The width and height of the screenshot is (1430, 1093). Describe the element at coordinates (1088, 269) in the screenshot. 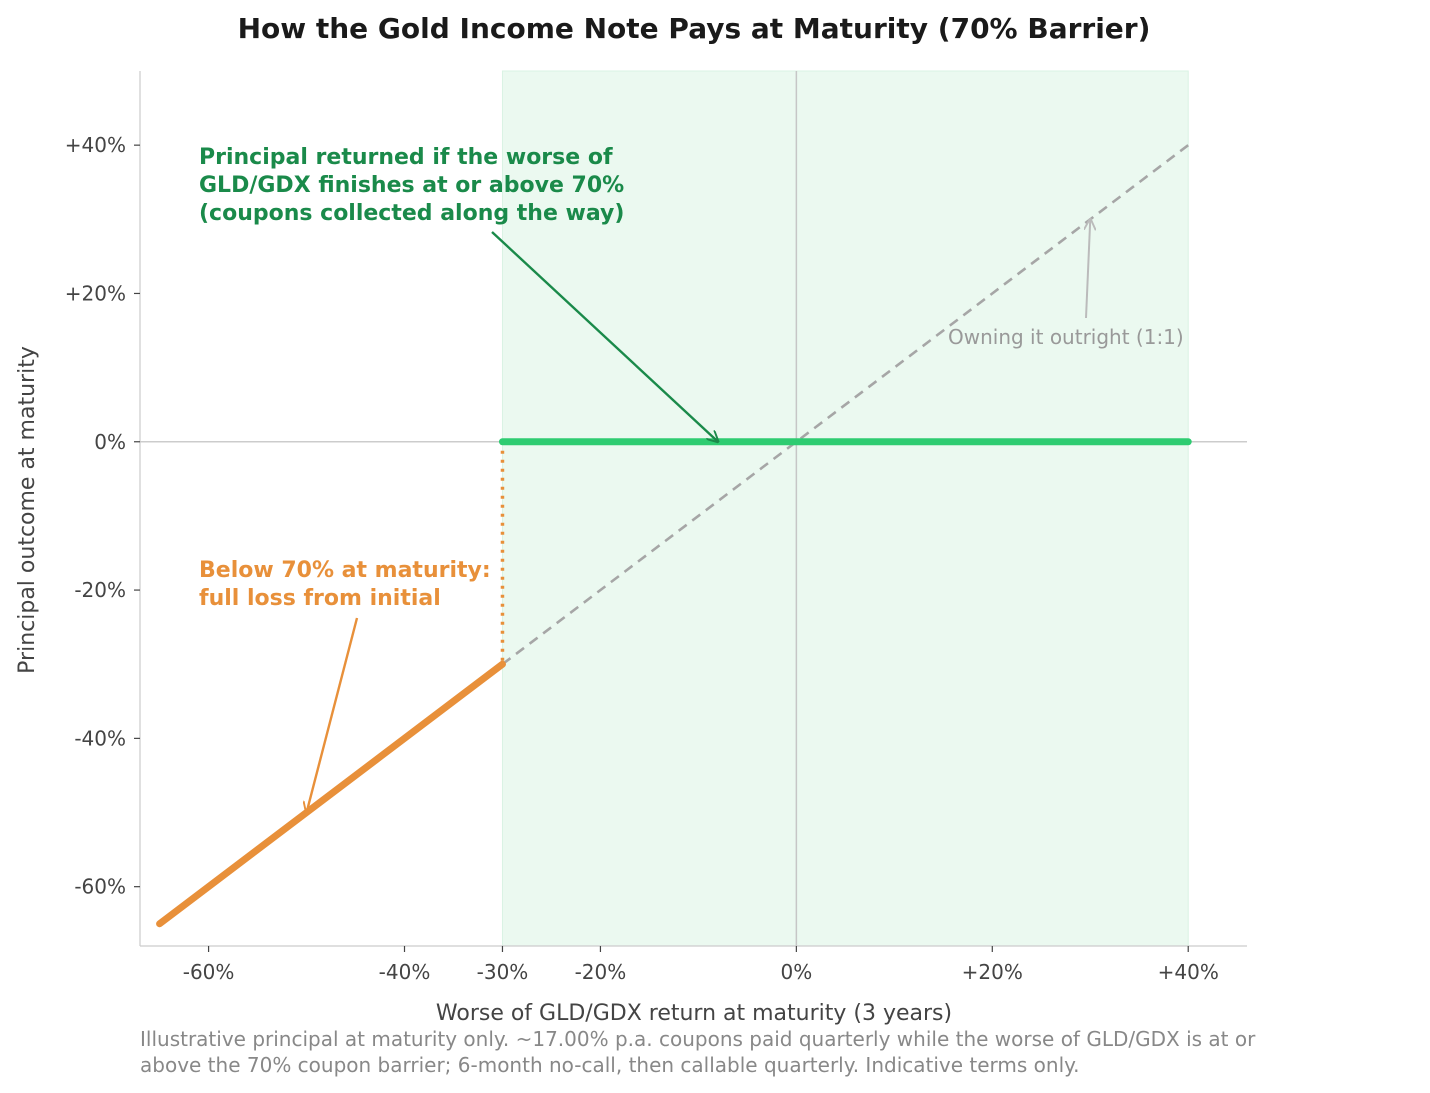

I see `annotation-gray-arrow` at that location.